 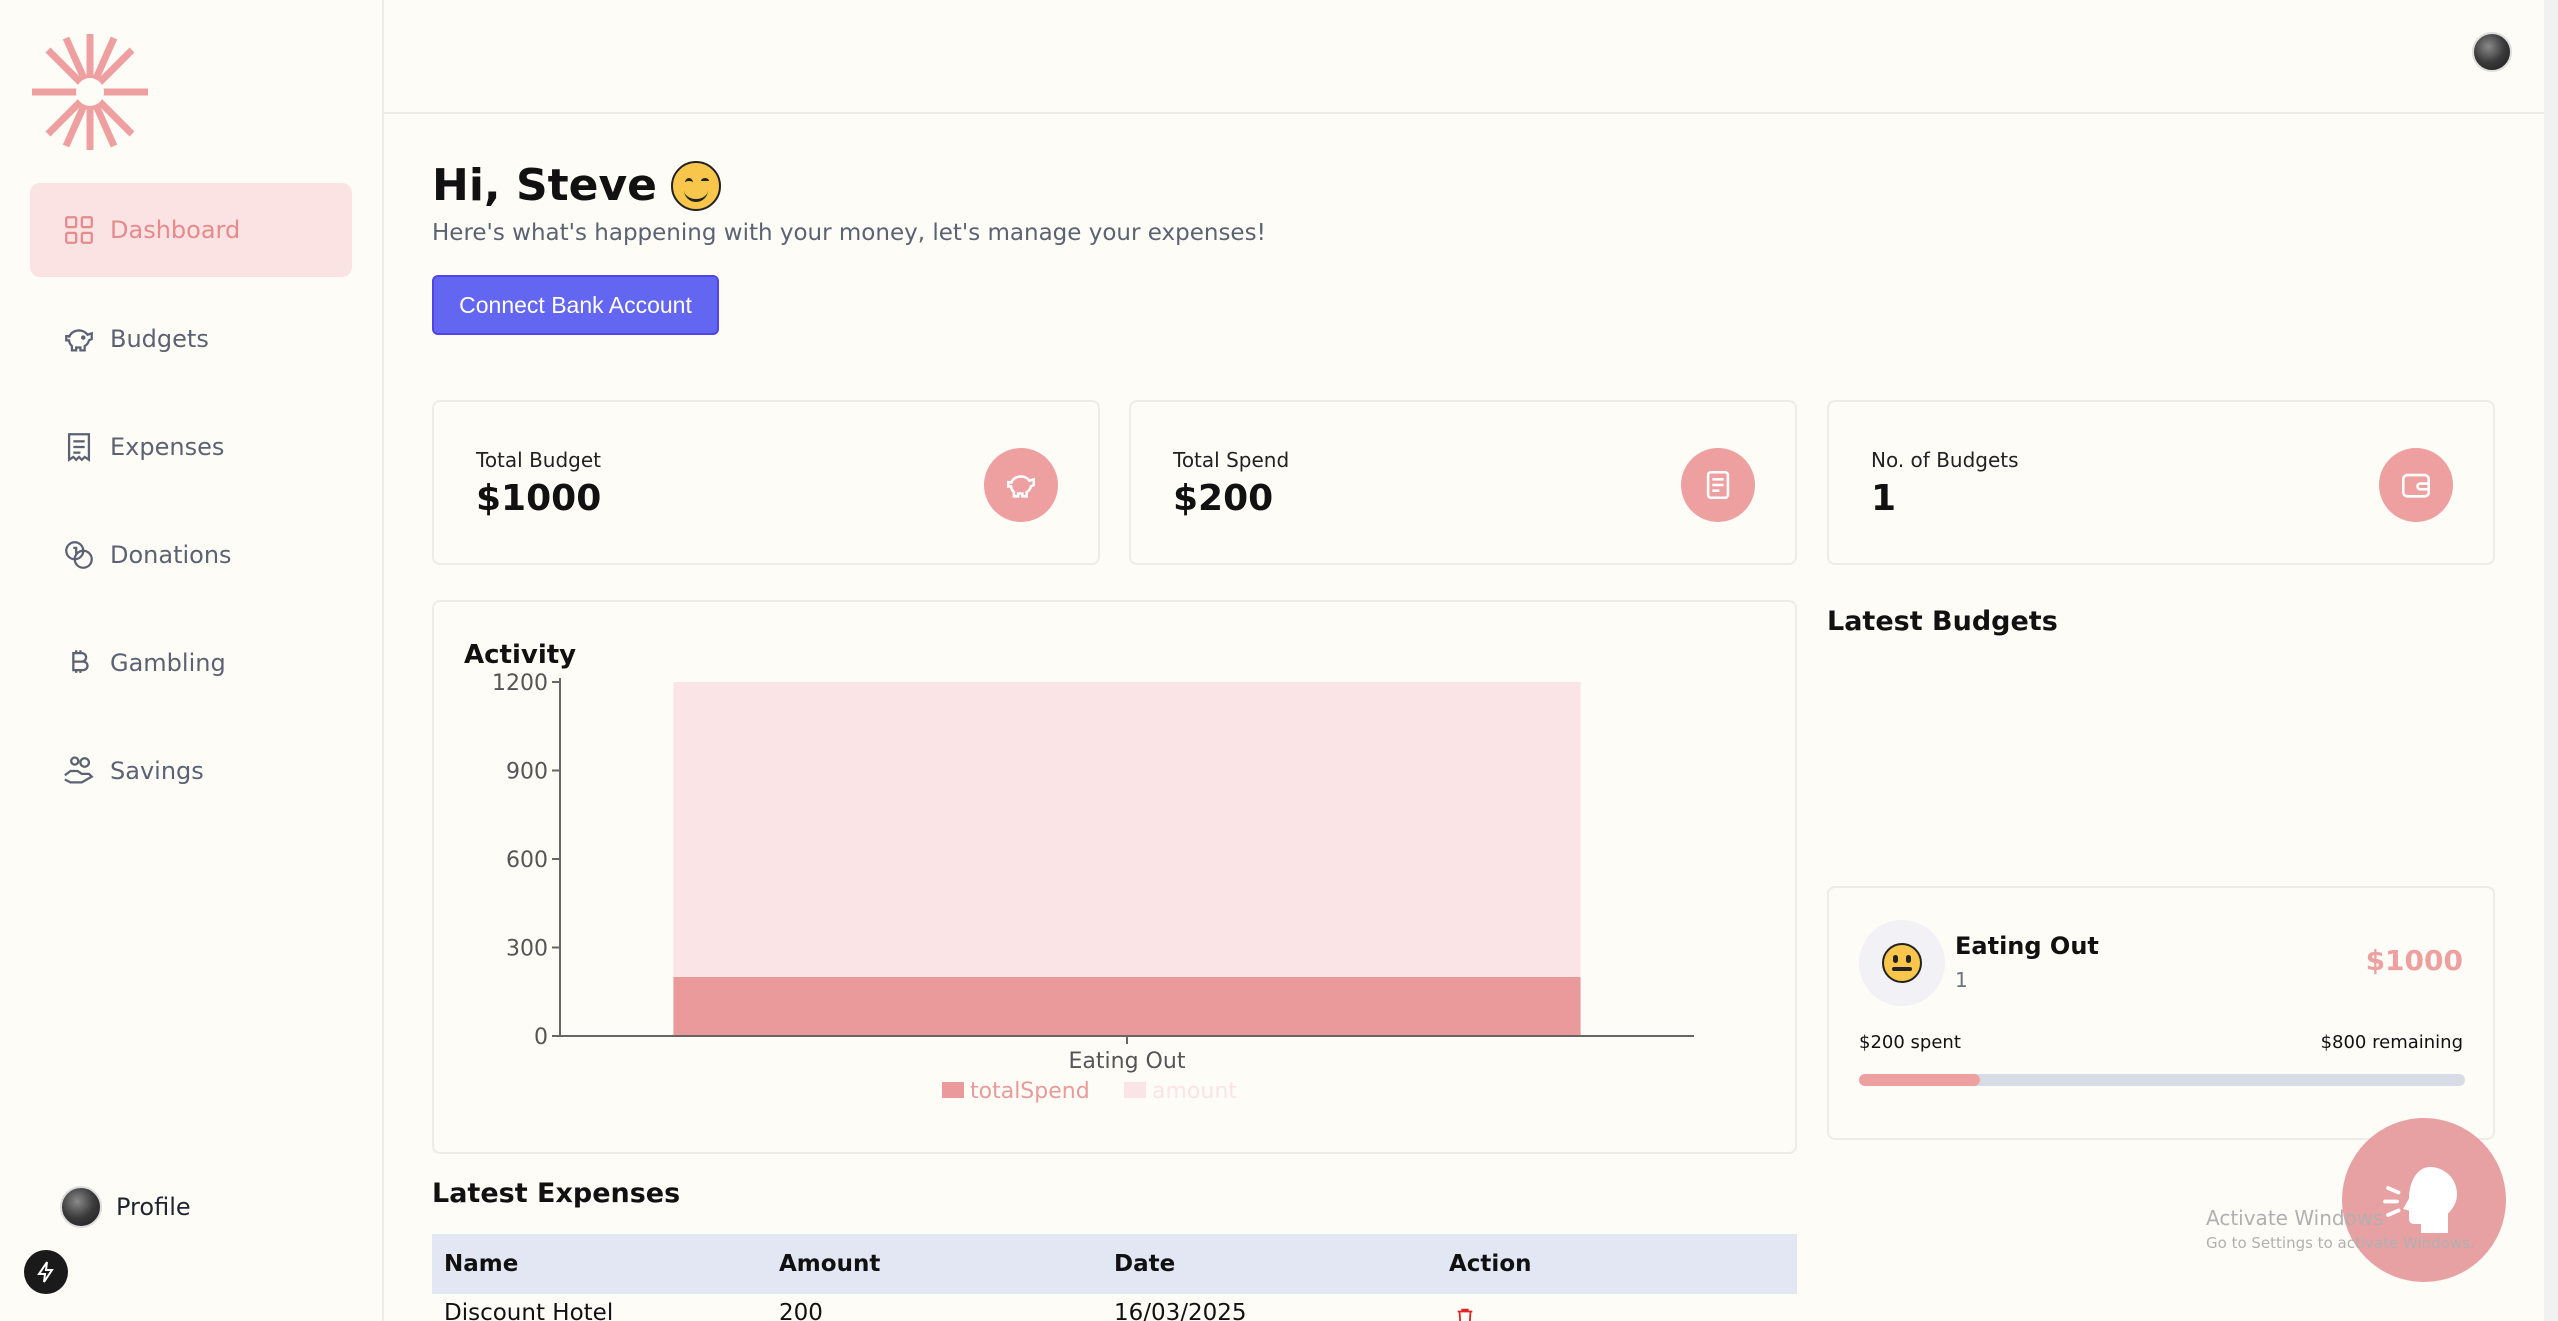 I want to click on stat-label: No. of Budgets, so click(x=1945, y=460).